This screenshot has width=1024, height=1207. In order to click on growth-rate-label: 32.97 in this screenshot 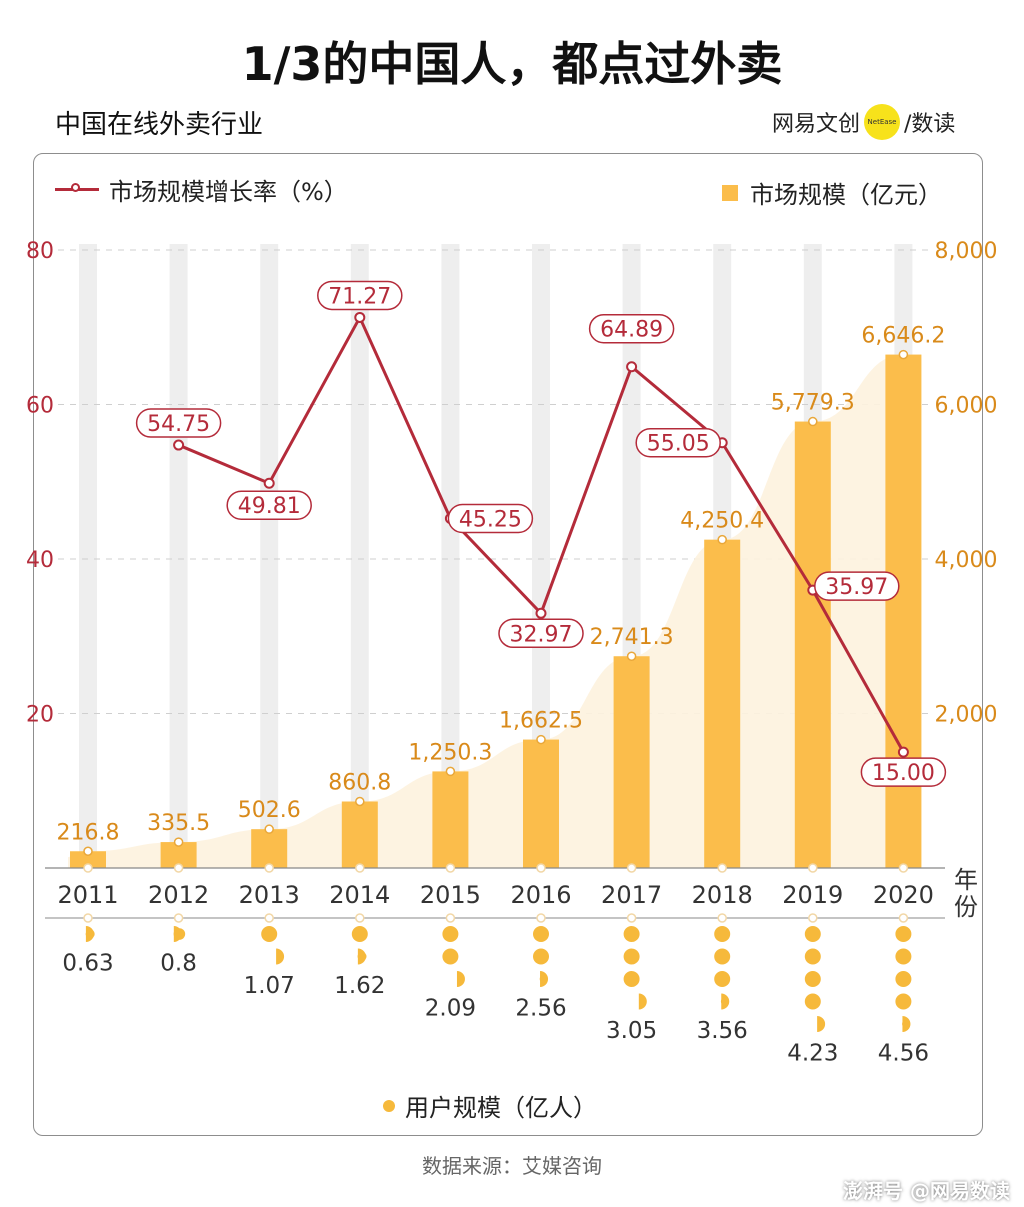, I will do `click(541, 634)`.